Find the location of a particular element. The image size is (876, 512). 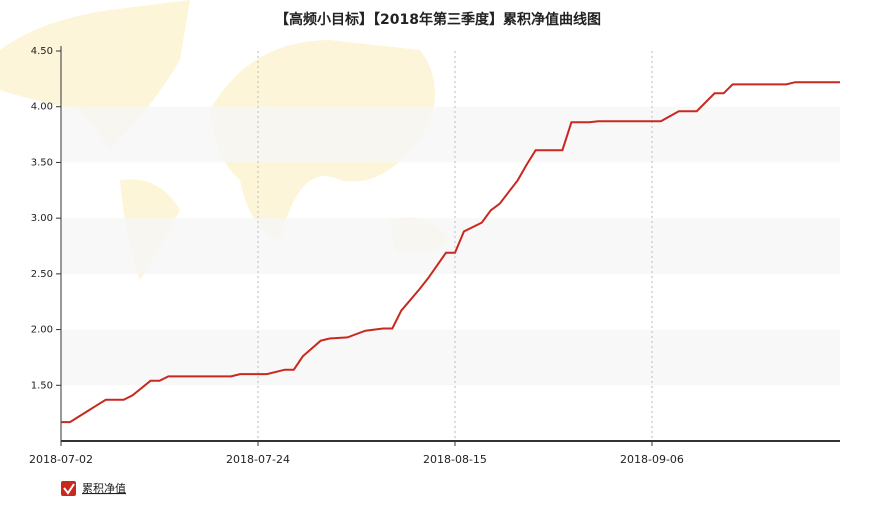

legend-label: 累积净值 is located at coordinates (104, 488).